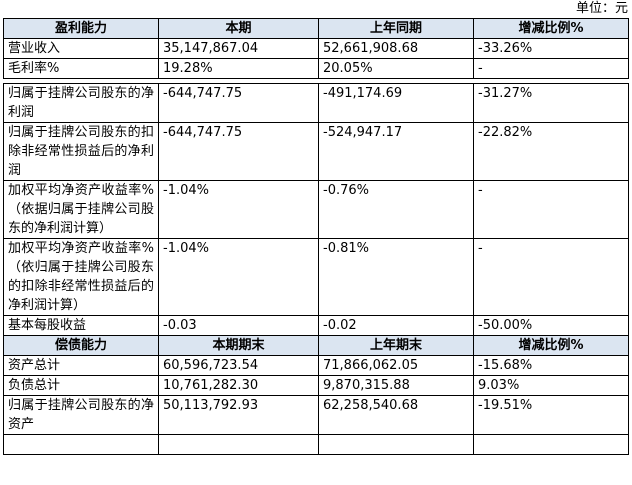  I want to click on cell: 毛利率%, so click(81, 68).